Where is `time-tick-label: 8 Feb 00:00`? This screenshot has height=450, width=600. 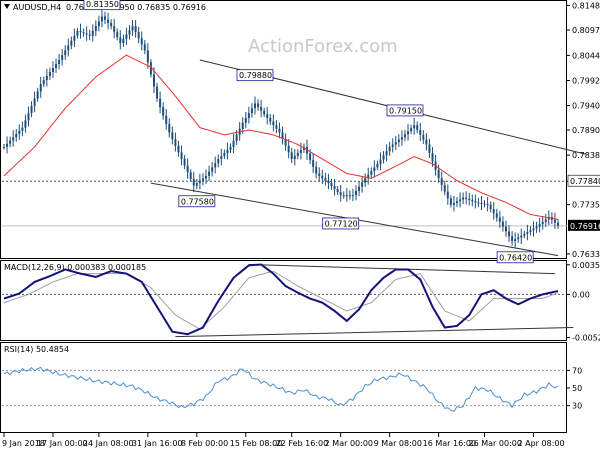
time-tick-label: 8 Feb 00:00 is located at coordinates (204, 443).